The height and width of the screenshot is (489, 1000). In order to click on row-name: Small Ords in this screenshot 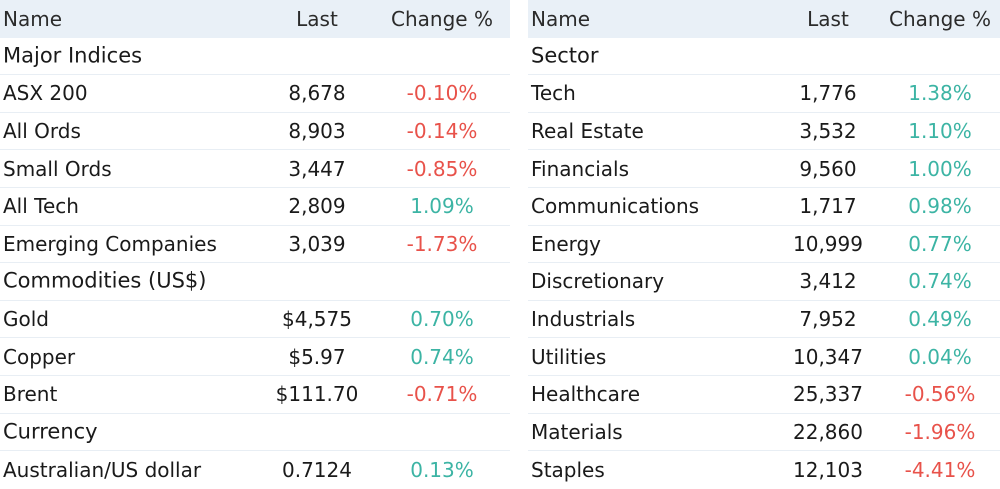, I will do `click(57, 168)`.